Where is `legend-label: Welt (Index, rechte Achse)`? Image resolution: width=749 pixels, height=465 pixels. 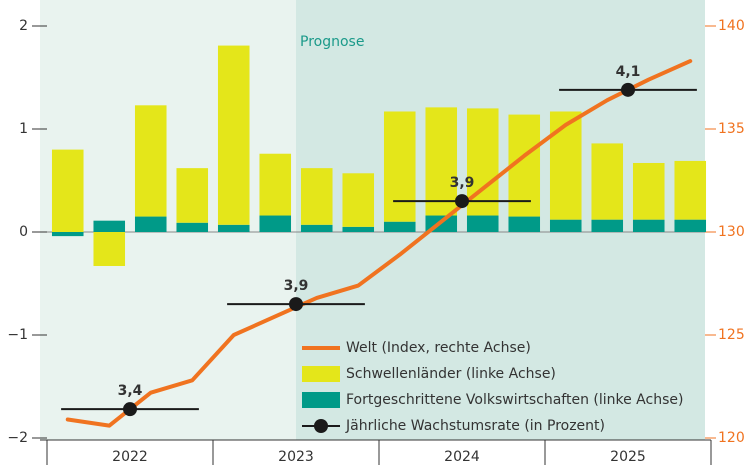
legend-label: Welt (Index, rechte Achse) is located at coordinates (438, 348).